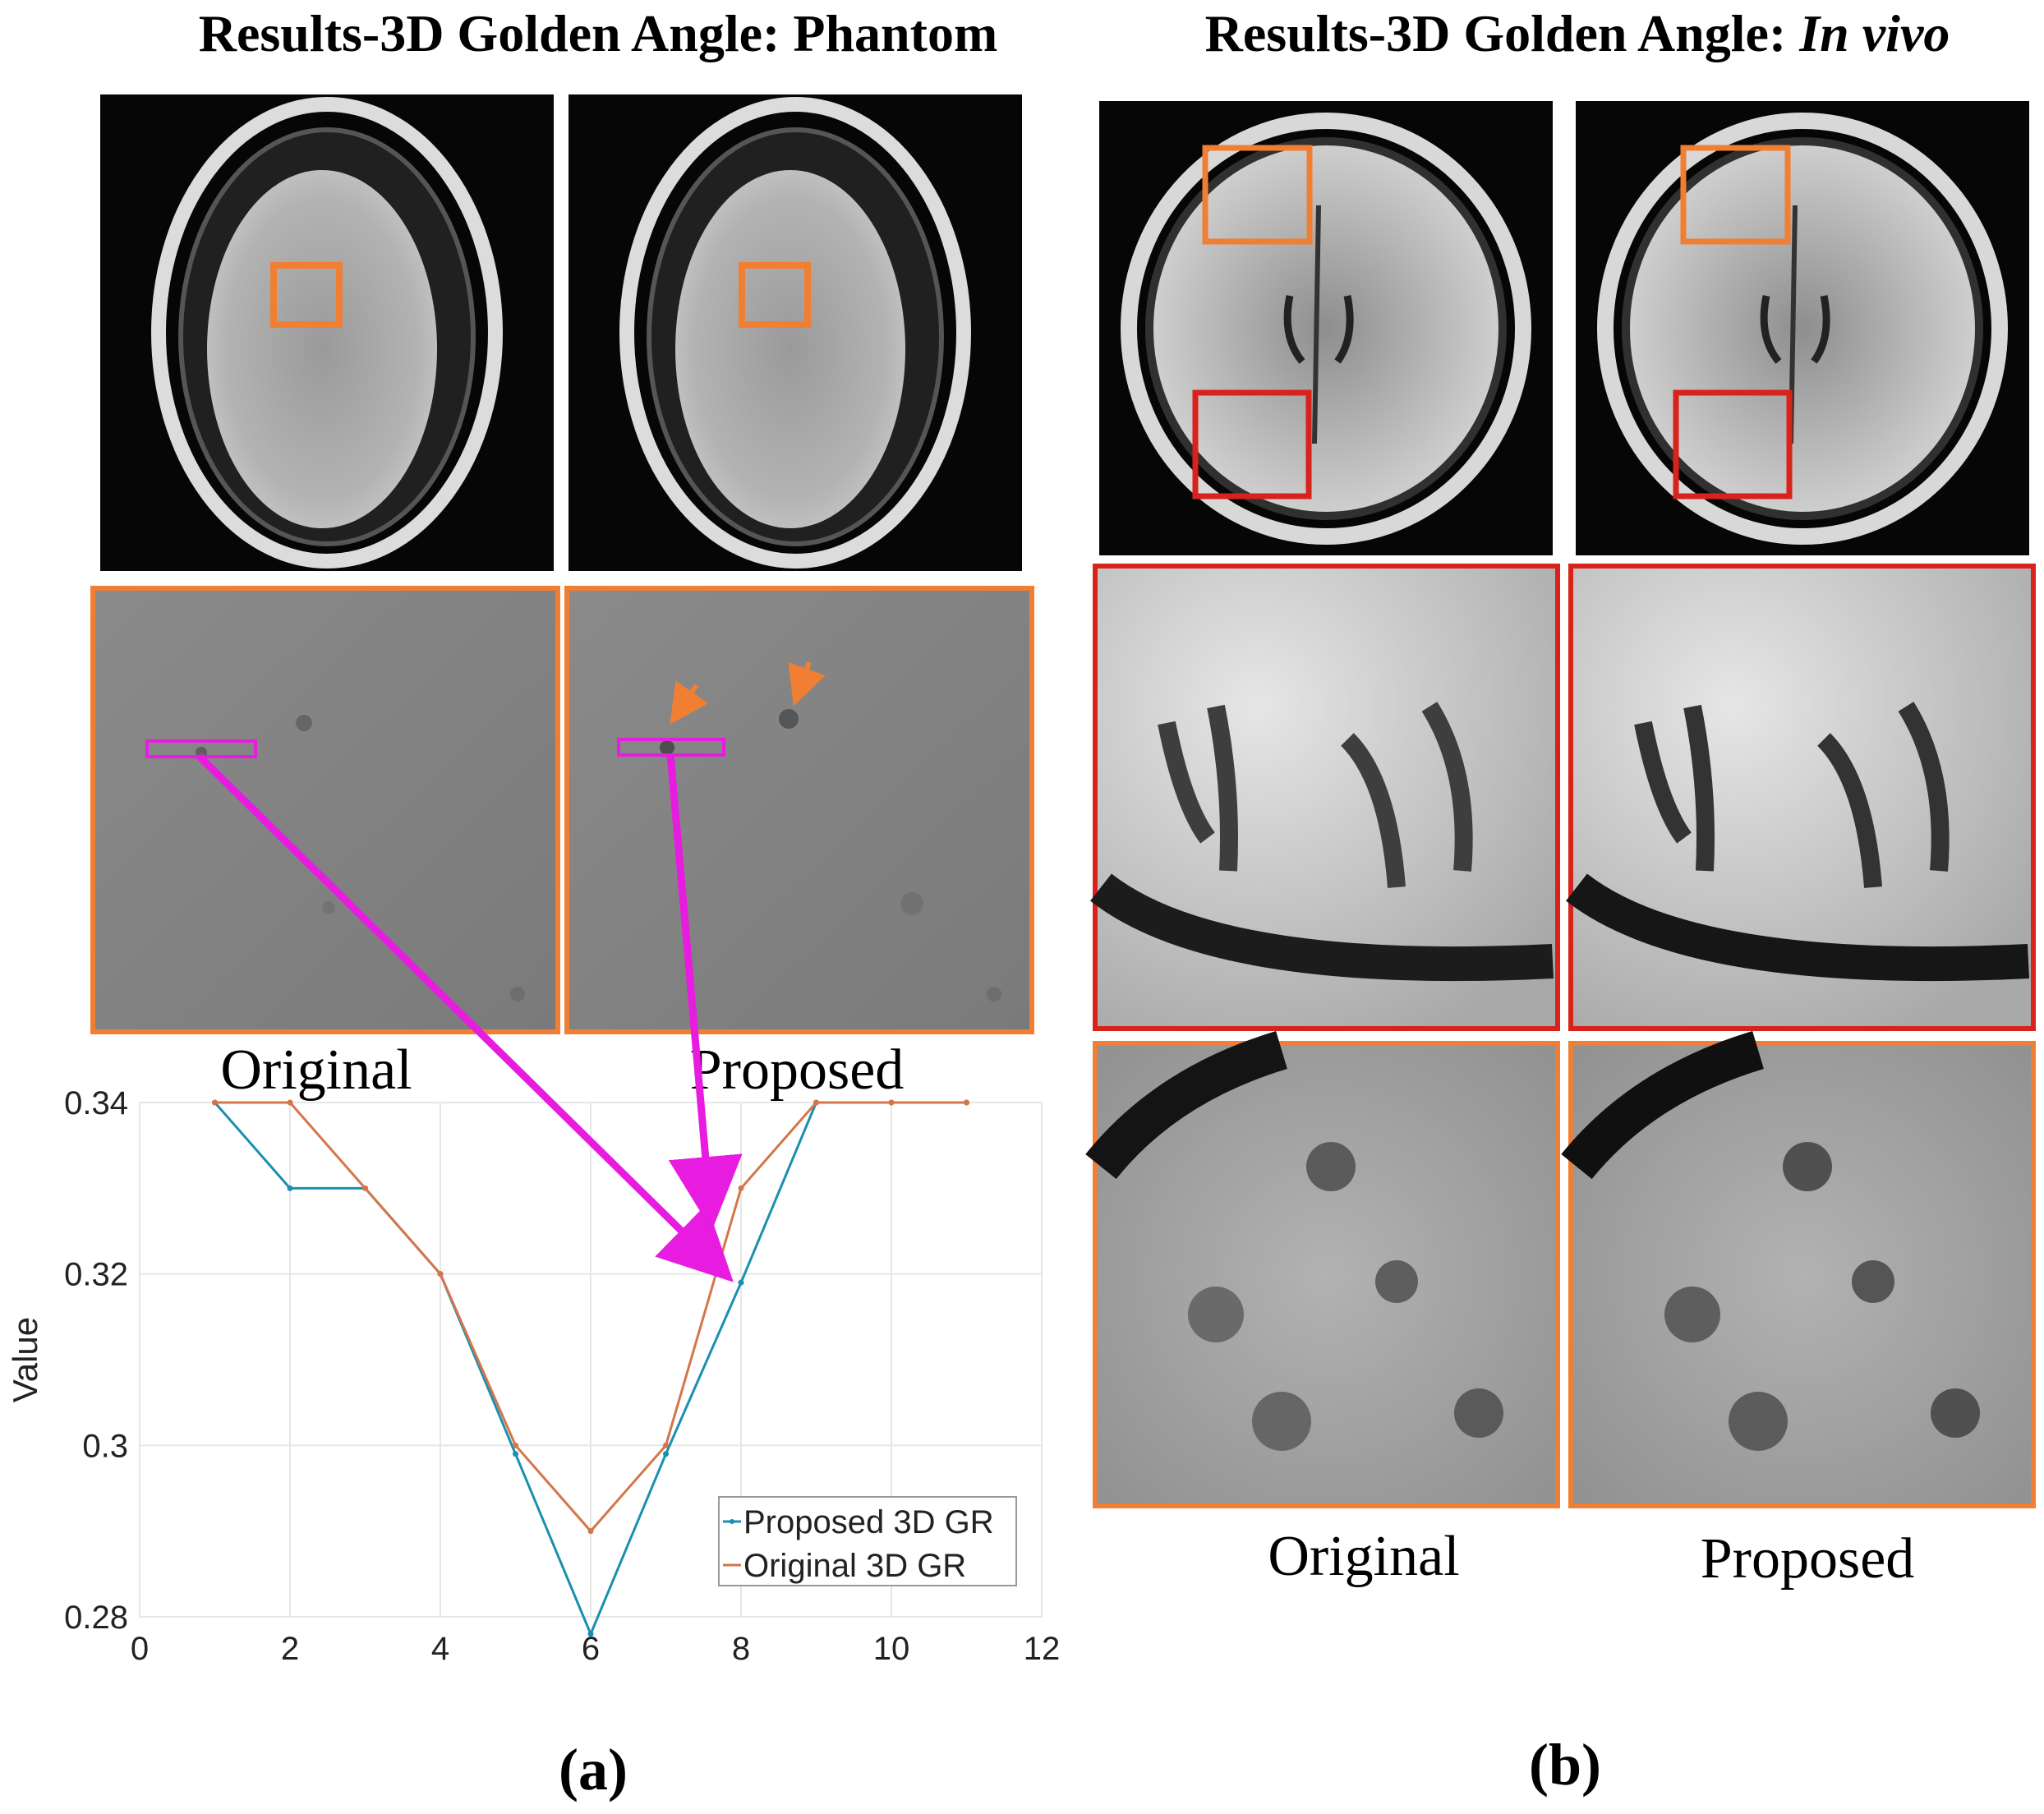 The image size is (2044, 1814). What do you see at coordinates (1325, 797) in the screenshot?
I see `invivo-zoom-red-original` at bounding box center [1325, 797].